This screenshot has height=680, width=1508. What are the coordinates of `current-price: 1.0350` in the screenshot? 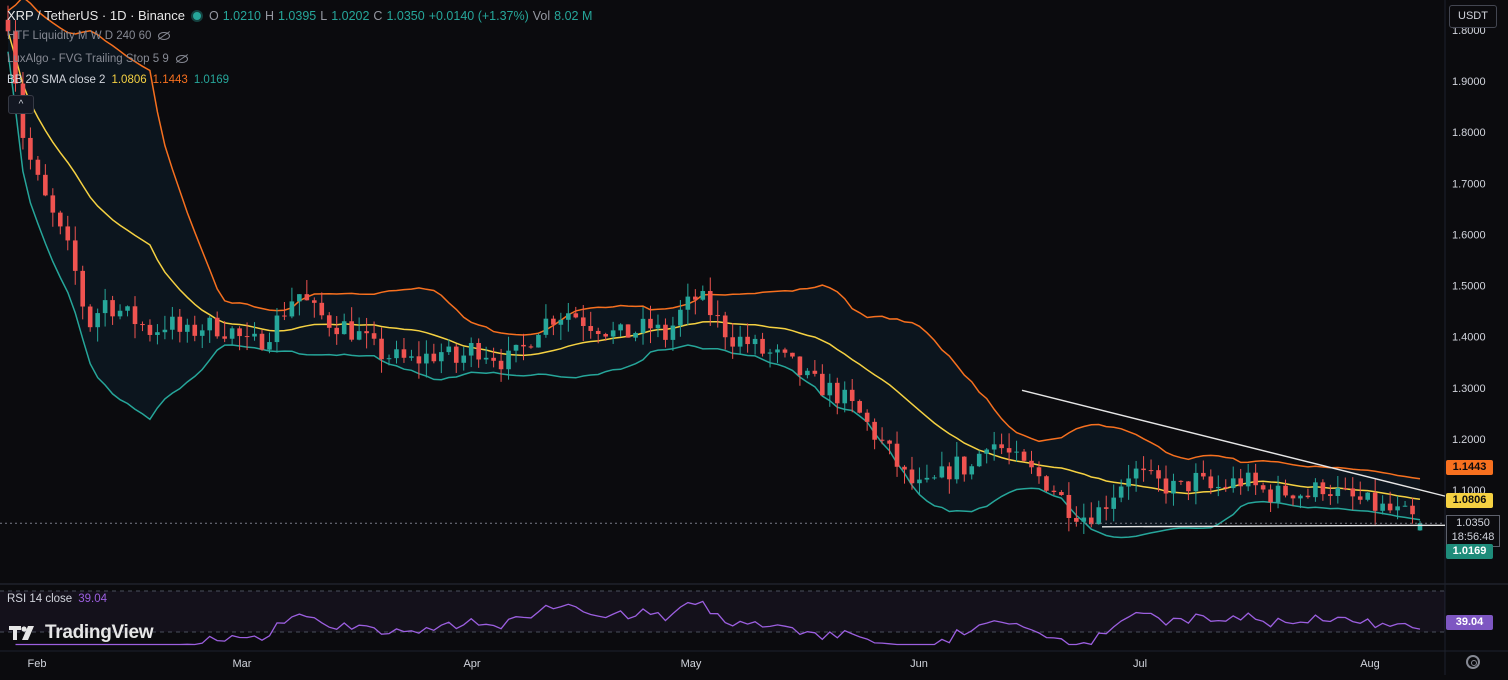 It's located at (1473, 523).